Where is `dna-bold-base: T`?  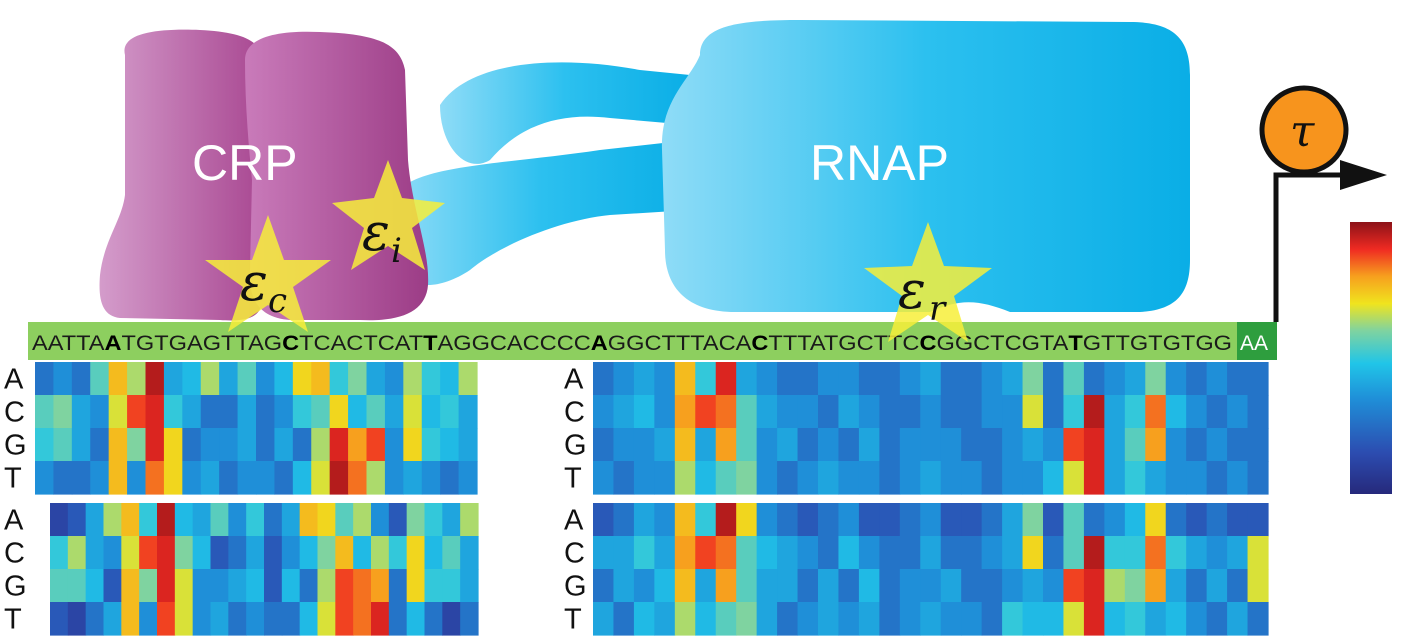
dna-bold-base: T is located at coordinates (1075, 343).